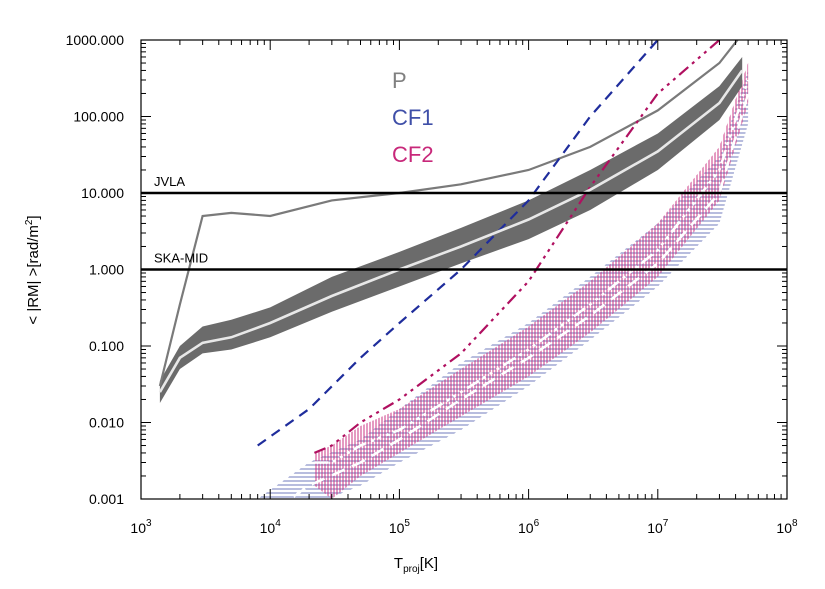 This screenshot has width=825, height=589. What do you see at coordinates (658, 527) in the screenshot?
I see `x-tick-label: 10⁷` at bounding box center [658, 527].